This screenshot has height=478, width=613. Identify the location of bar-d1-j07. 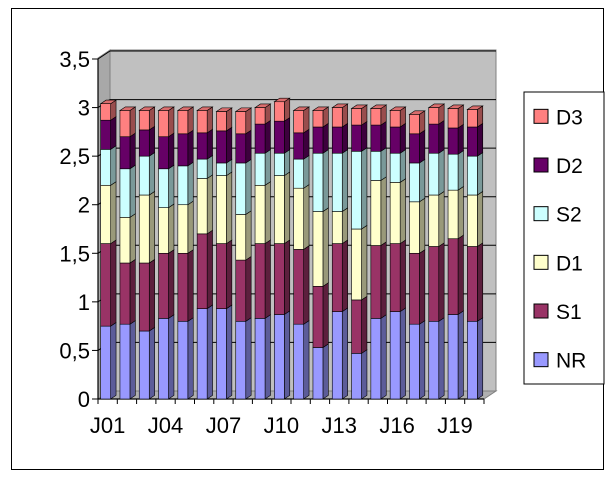
(221, 209).